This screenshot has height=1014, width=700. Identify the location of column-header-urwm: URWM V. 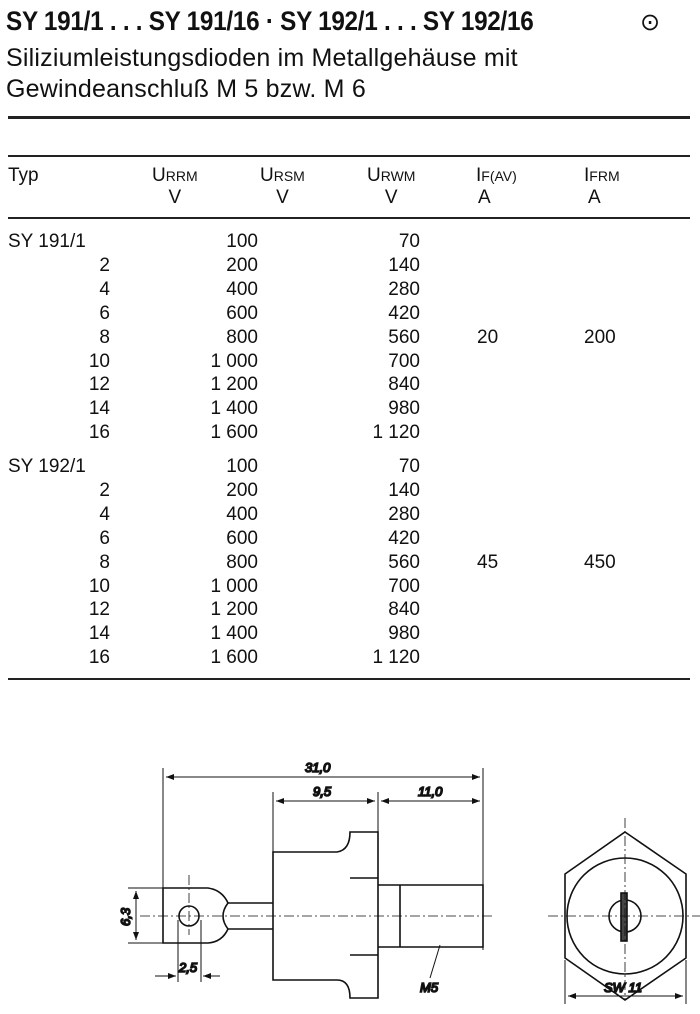
(391, 187).